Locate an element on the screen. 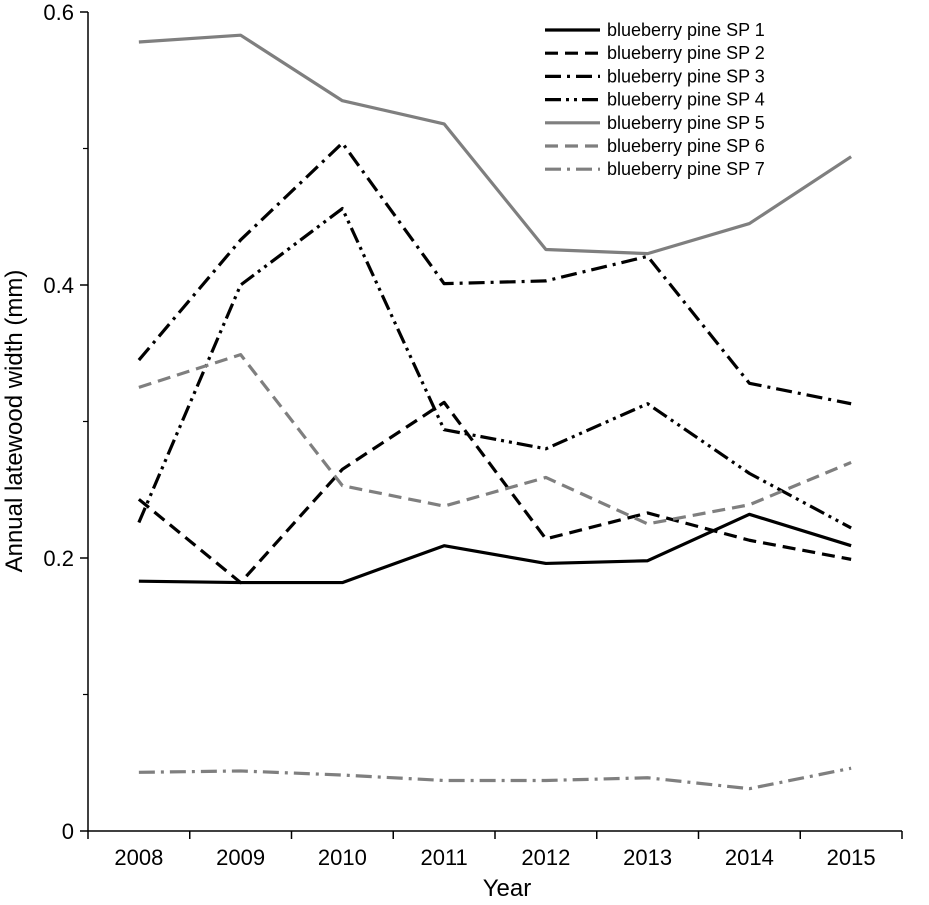 The width and height of the screenshot is (929, 905). legend-label-sp2: blueberry pine SP 2 is located at coordinates (686, 53).